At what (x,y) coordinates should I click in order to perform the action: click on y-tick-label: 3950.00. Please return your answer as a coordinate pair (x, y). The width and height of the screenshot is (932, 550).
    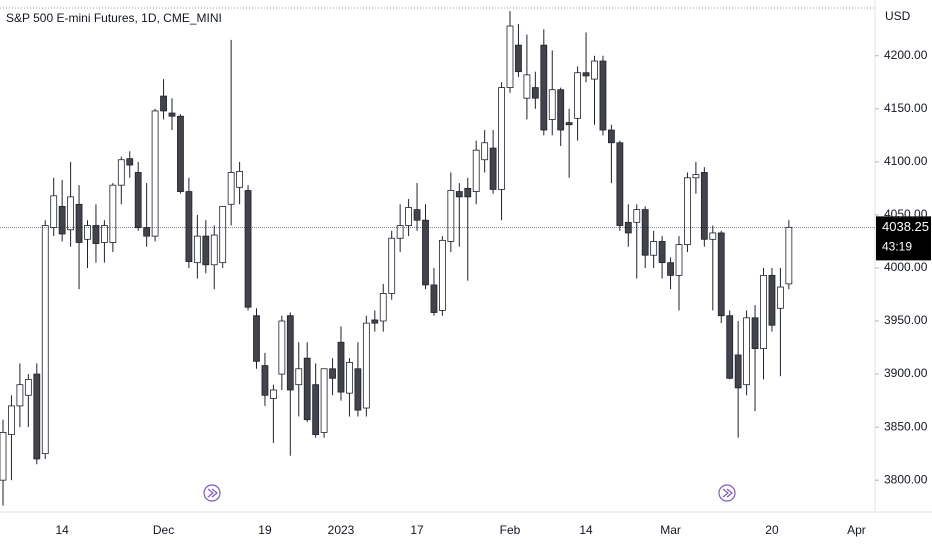
    Looking at the image, I should click on (906, 320).